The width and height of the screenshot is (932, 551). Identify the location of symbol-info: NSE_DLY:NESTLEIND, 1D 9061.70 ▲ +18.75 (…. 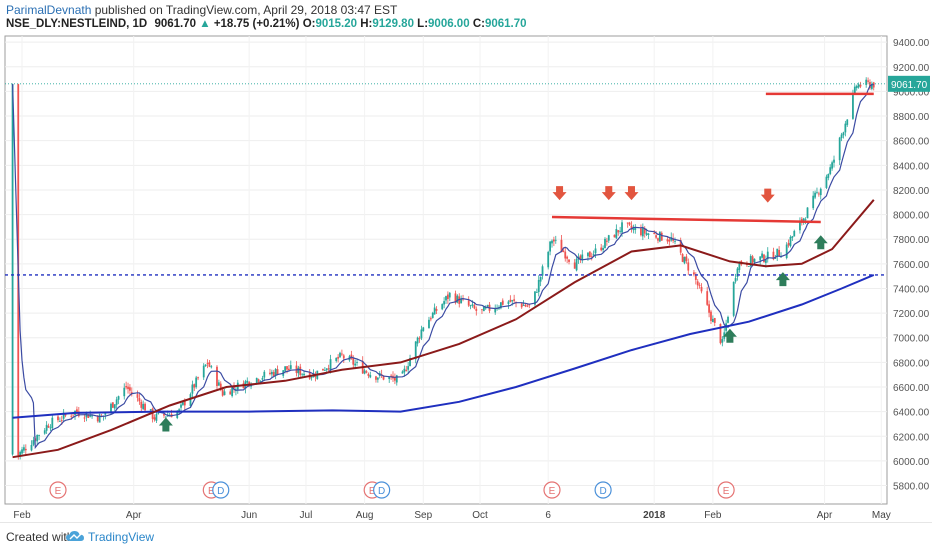
(266, 24).